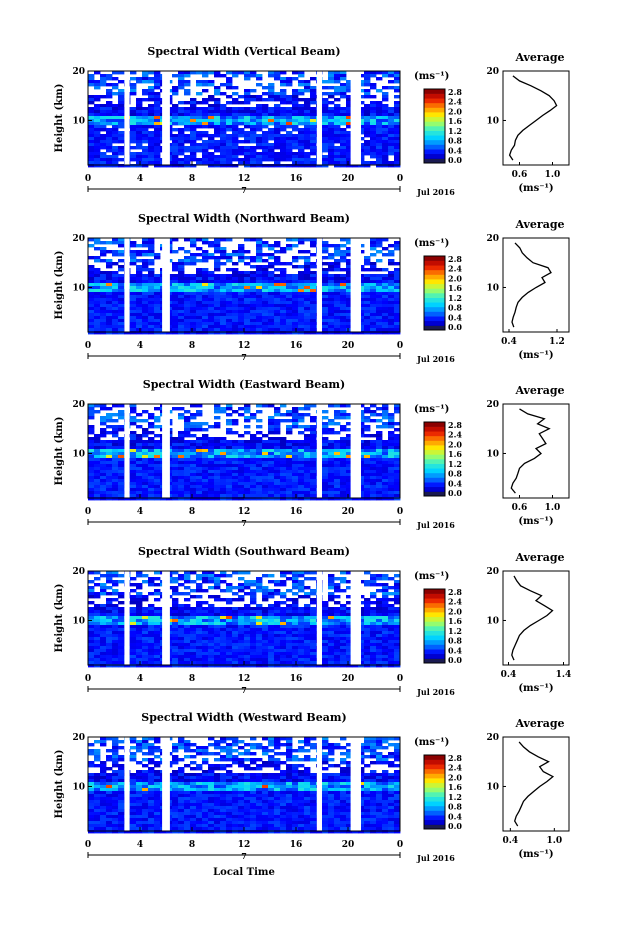  I want to click on day-label: 7, so click(244, 523).